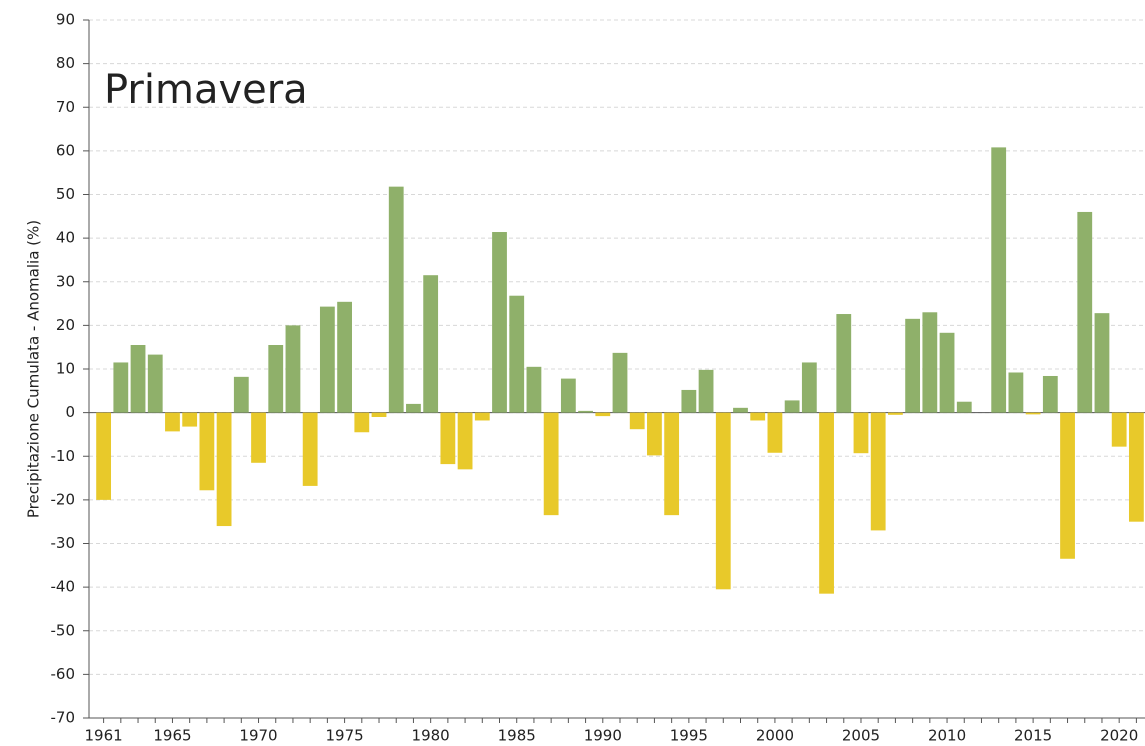 The width and height of the screenshot is (1145, 746). I want to click on y-tick-label: 0, so click(70, 412).